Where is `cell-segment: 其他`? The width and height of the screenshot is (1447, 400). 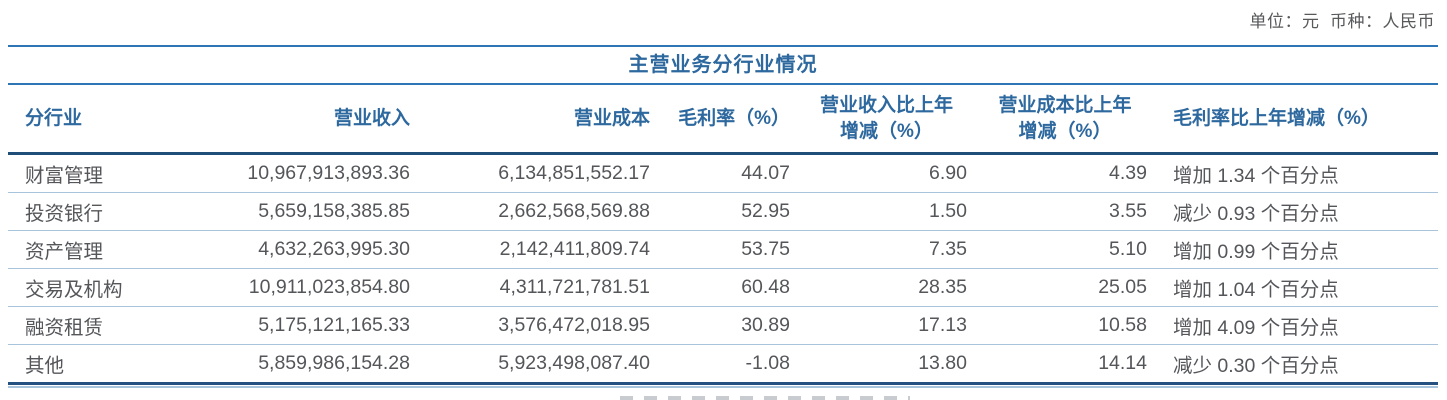
cell-segment: 其他 is located at coordinates (83, 364).